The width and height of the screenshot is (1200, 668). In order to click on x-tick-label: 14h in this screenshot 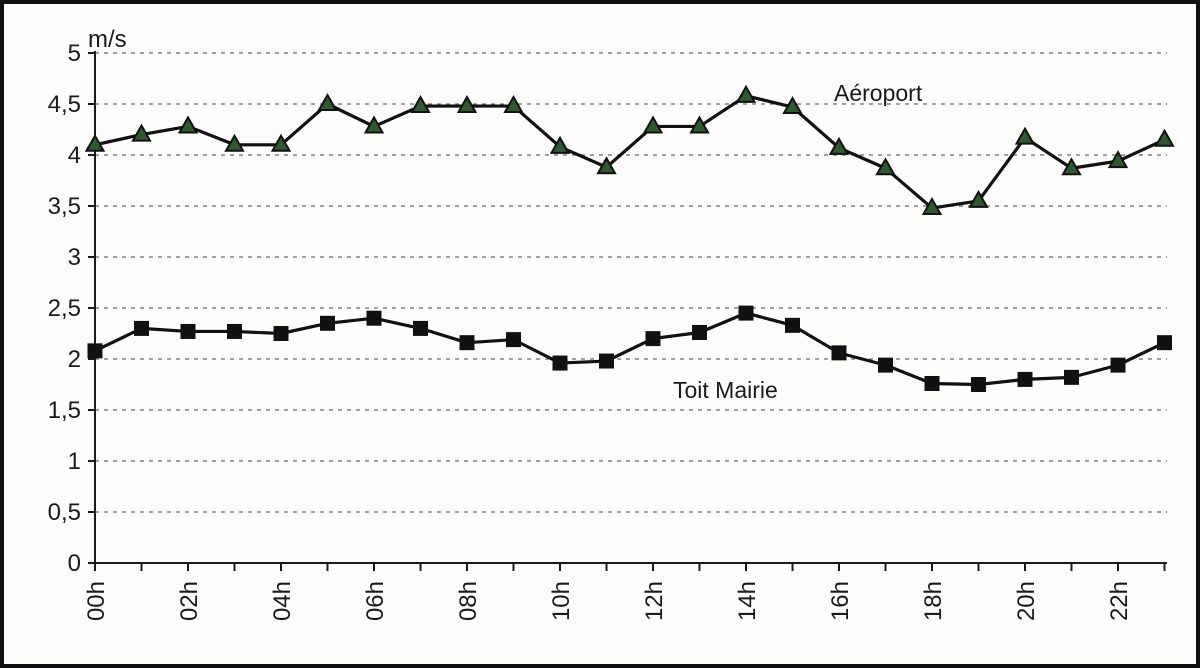, I will do `click(747, 601)`.